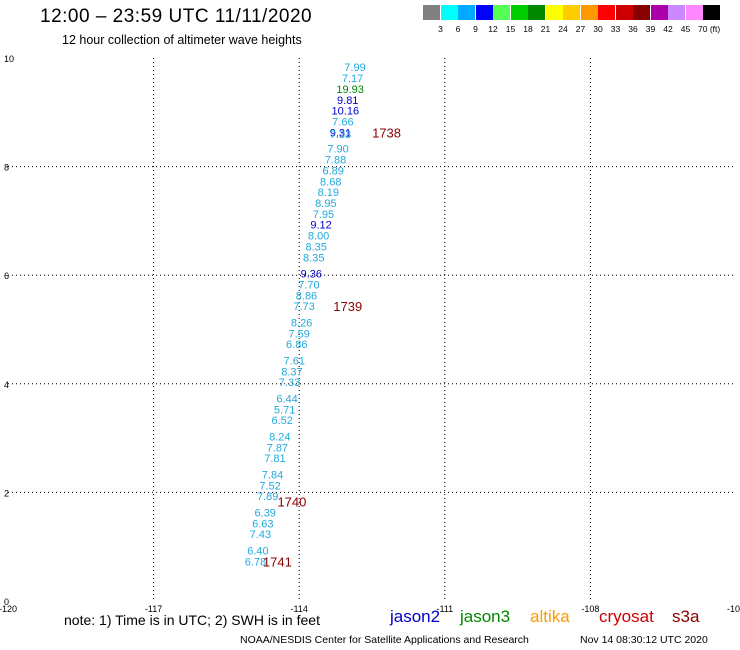 Image resolution: width=740 pixels, height=650 pixels. Describe the element at coordinates (320, 226) in the screenshot. I see `wave-height-label: 9.12` at that location.